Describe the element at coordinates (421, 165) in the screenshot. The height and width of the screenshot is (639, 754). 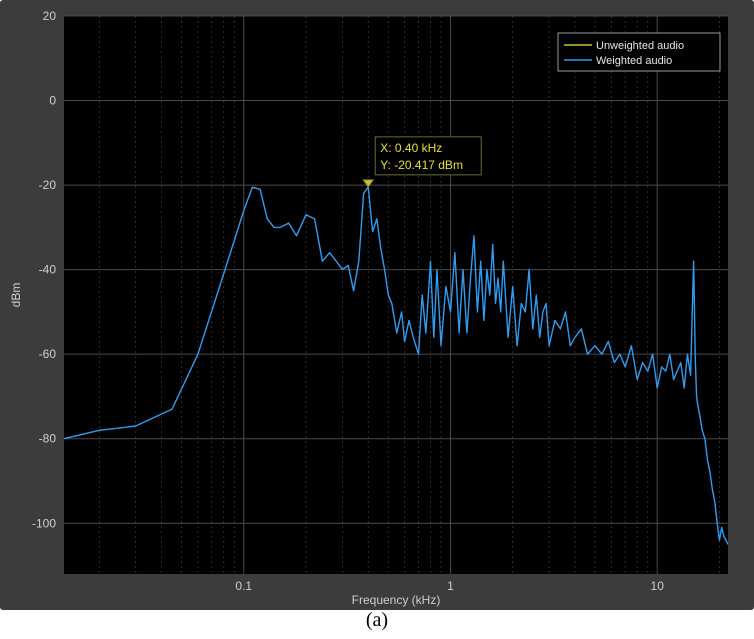
I see `datatip-line: Y: -20.417 dBm` at that location.